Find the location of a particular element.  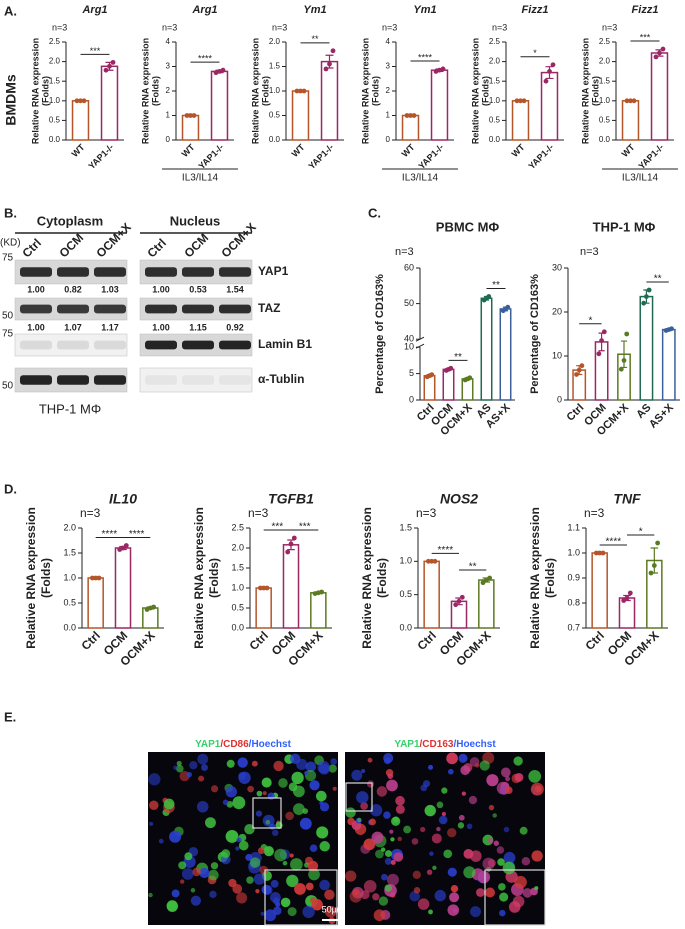

stain-name: YAP1 is located at coordinates (407, 744).